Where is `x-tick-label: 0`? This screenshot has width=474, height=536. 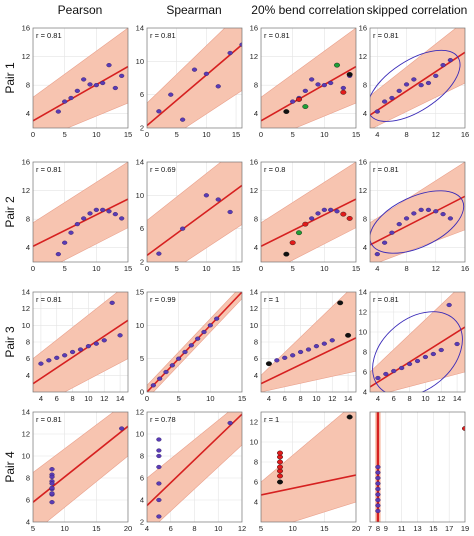
x-tick-label: 0 is located at coordinates (33, 134).